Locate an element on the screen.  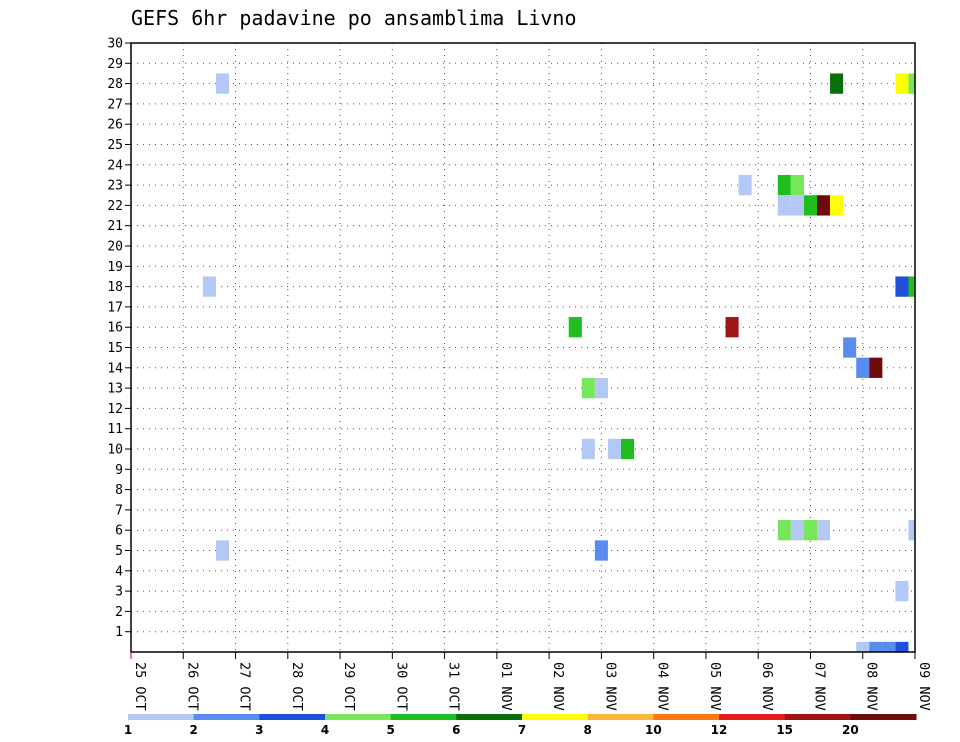
colorbar-label: 10 is located at coordinates (653, 730).